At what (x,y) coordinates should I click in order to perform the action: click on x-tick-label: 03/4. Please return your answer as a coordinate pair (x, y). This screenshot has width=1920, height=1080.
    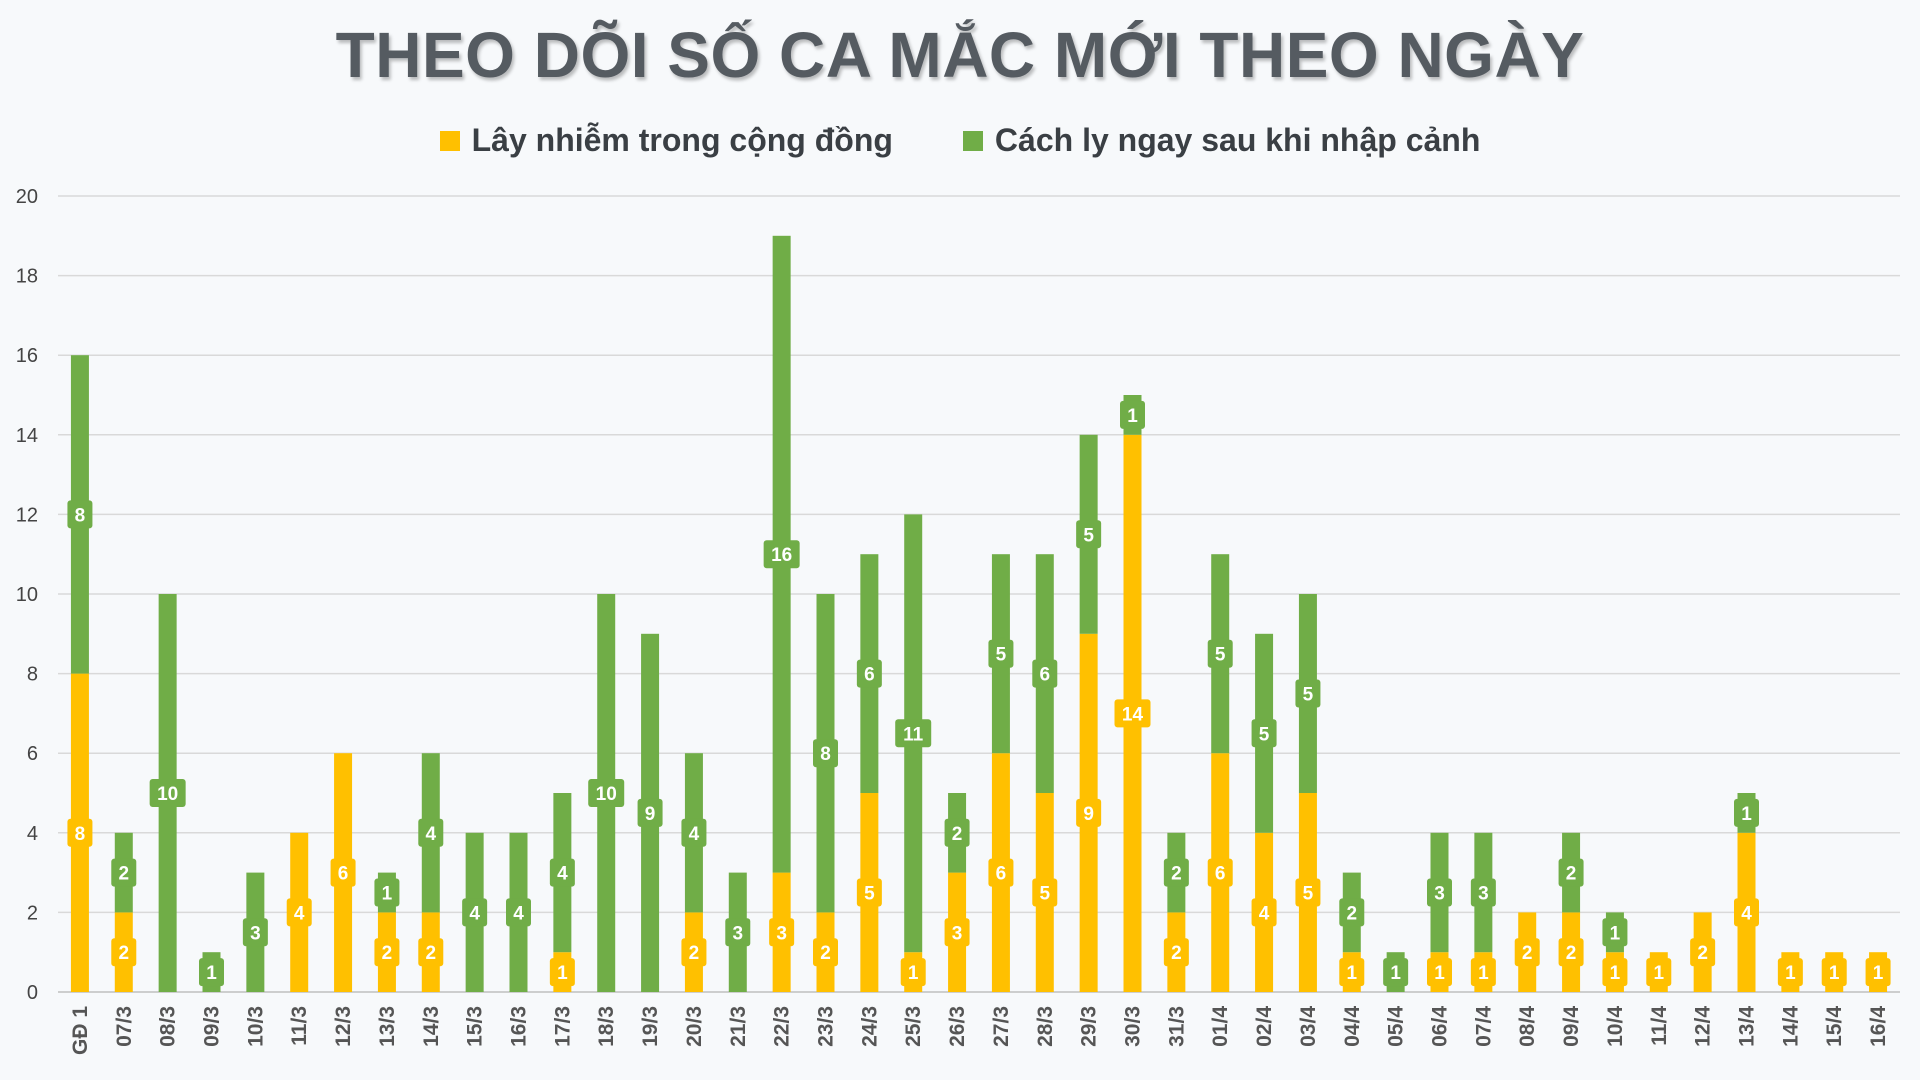
    Looking at the image, I should click on (1308, 1026).